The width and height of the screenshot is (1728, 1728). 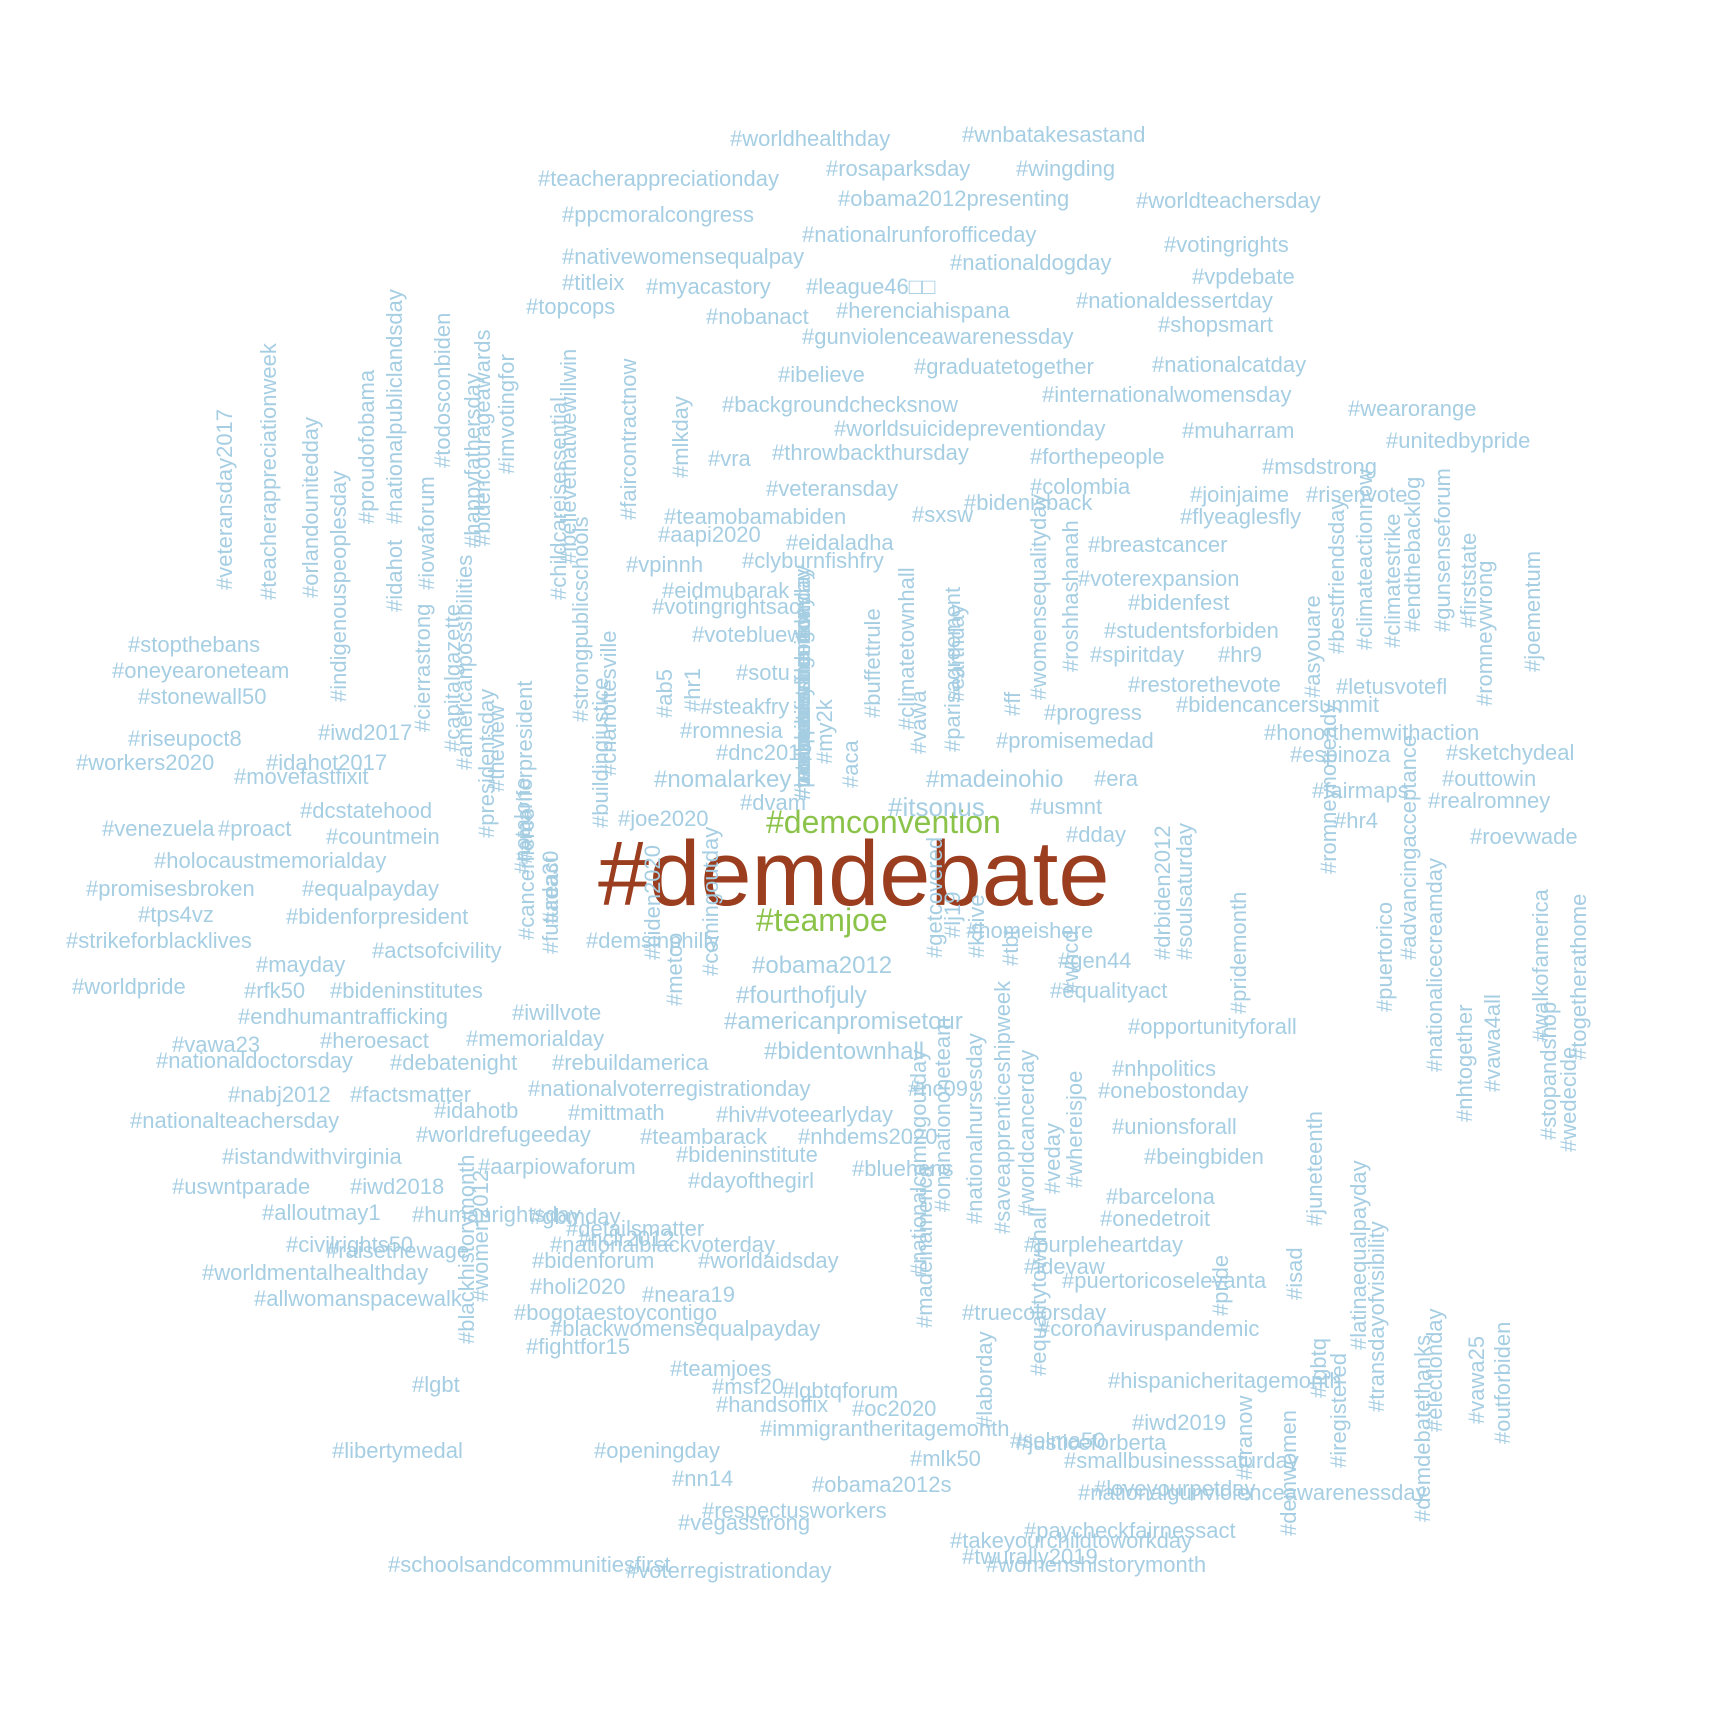 What do you see at coordinates (1179, 602) in the screenshot?
I see `hashtag-bidenfest: #bidenfest` at bounding box center [1179, 602].